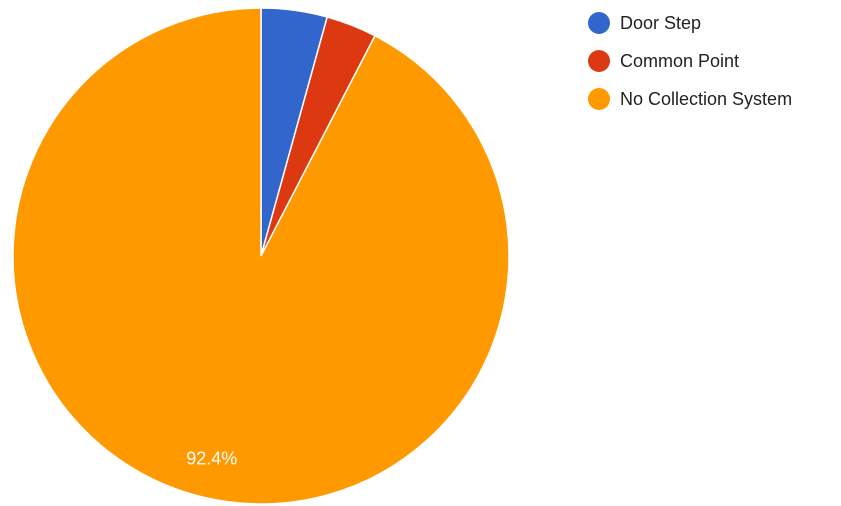 This screenshot has width=841, height=506. I want to click on legend-label: Door Step, so click(661, 22).